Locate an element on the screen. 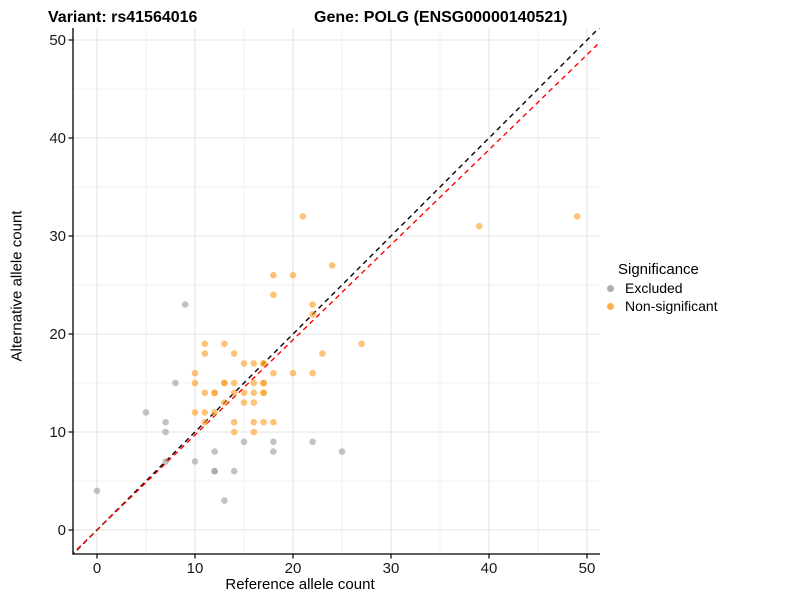  x-tick-label: 50 is located at coordinates (587, 568).